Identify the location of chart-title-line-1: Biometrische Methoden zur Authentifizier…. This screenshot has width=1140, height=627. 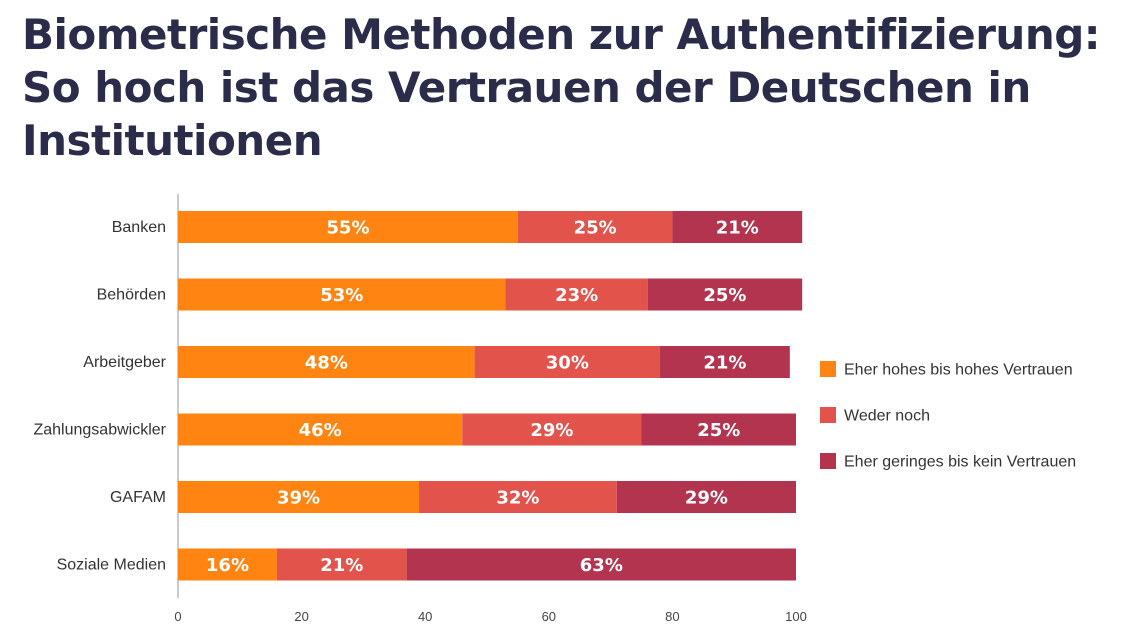
(561, 34).